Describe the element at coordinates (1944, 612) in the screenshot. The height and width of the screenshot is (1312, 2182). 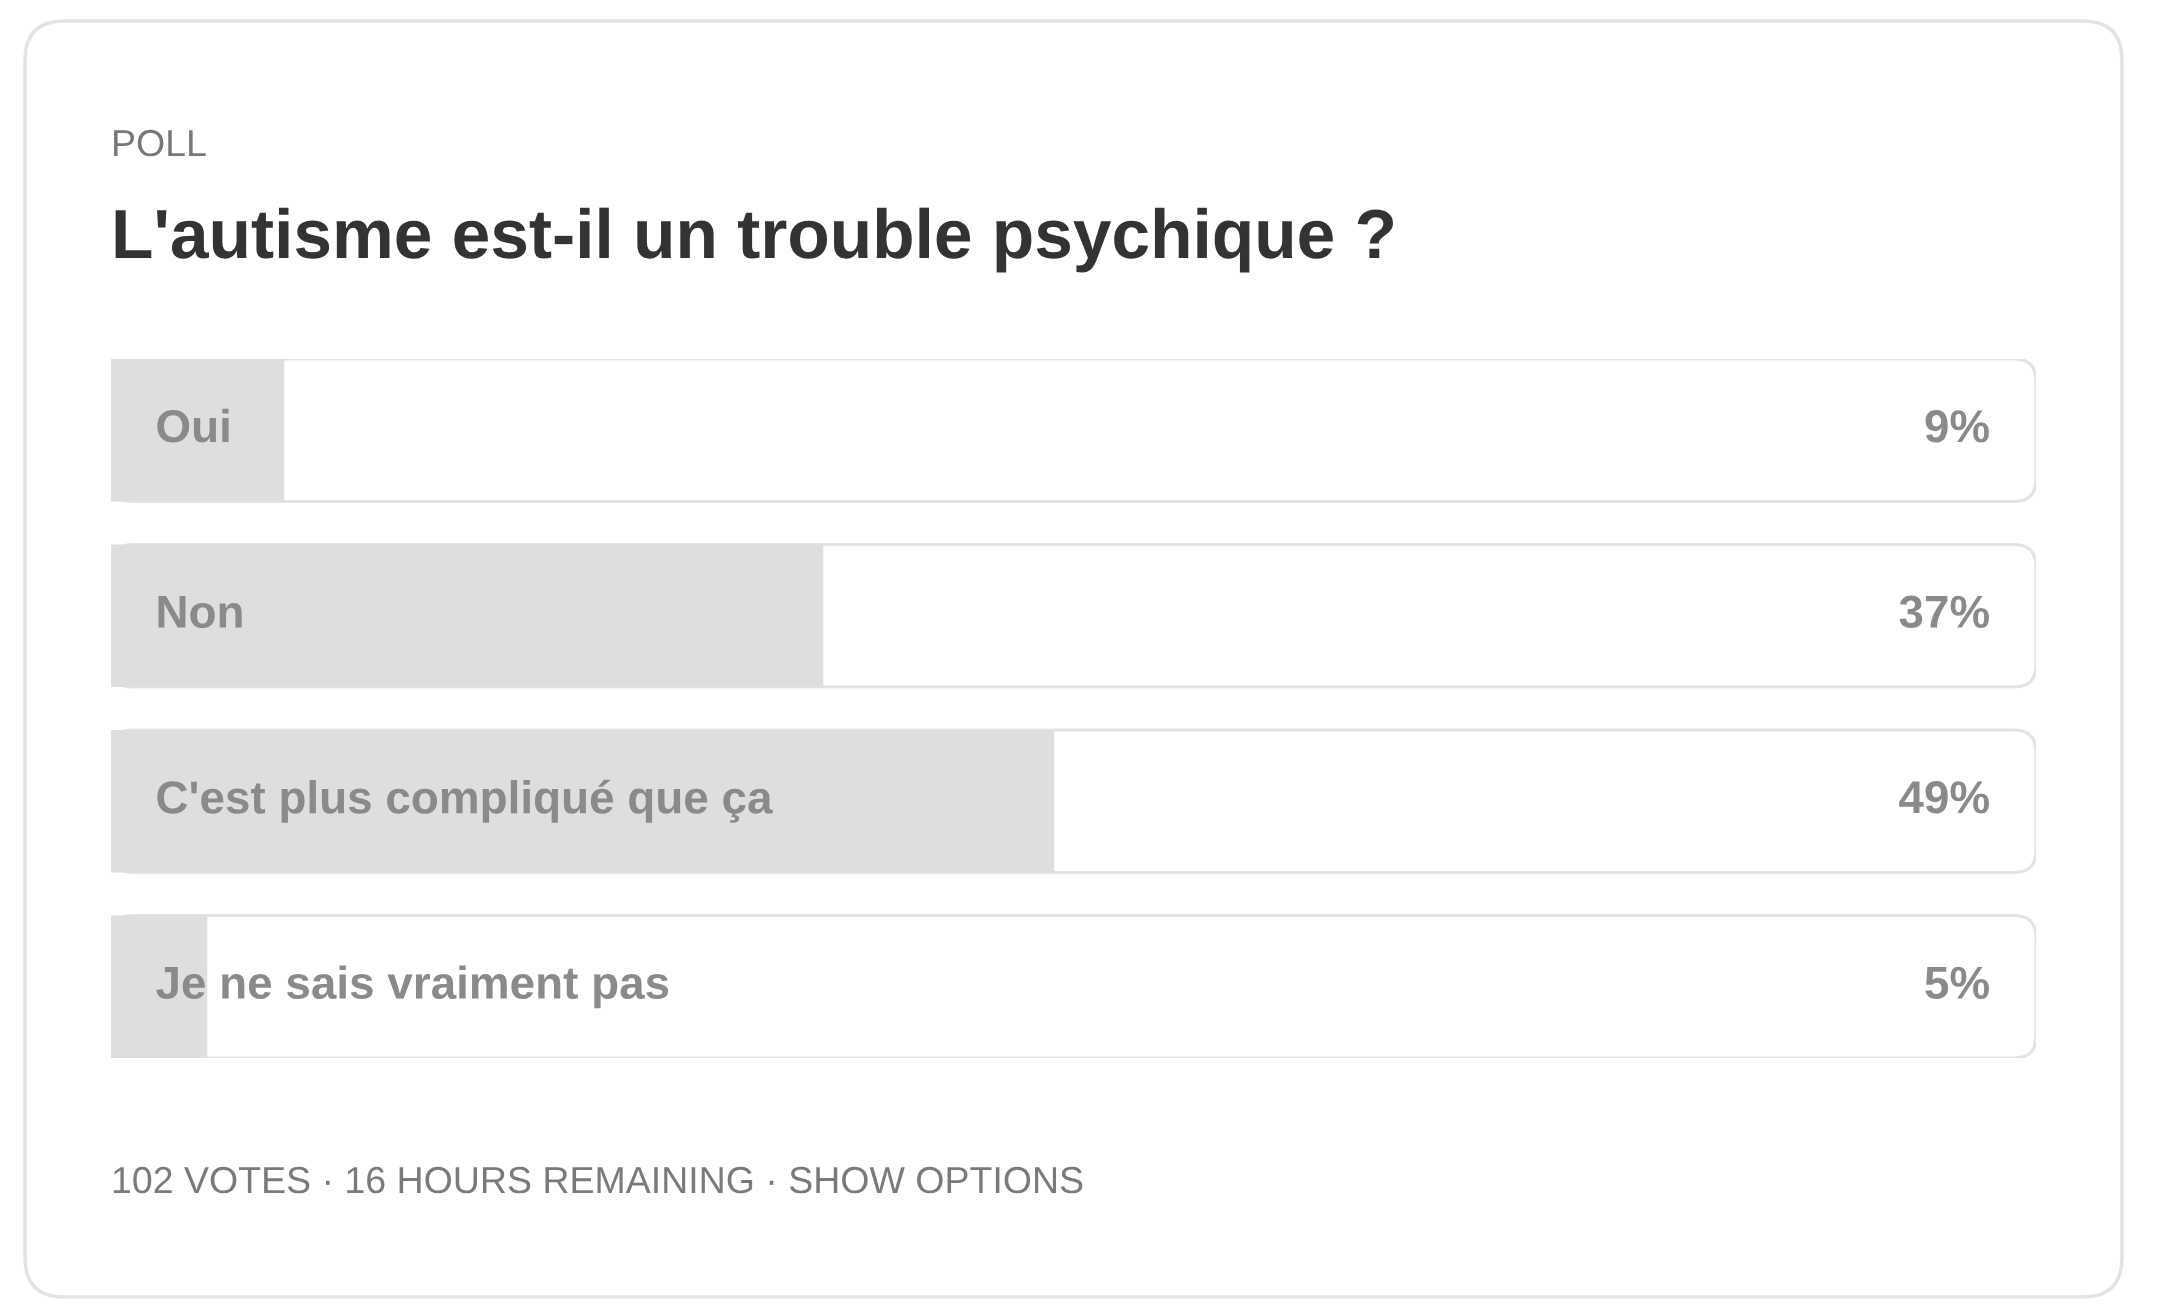
I see `data-label: 37%` at that location.